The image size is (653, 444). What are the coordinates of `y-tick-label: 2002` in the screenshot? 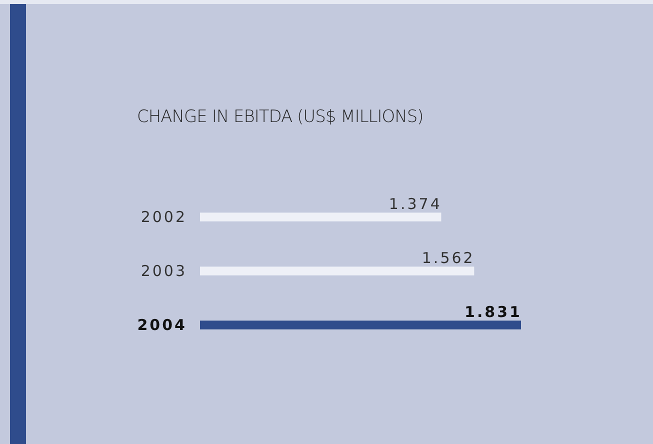 It's located at (163, 217).